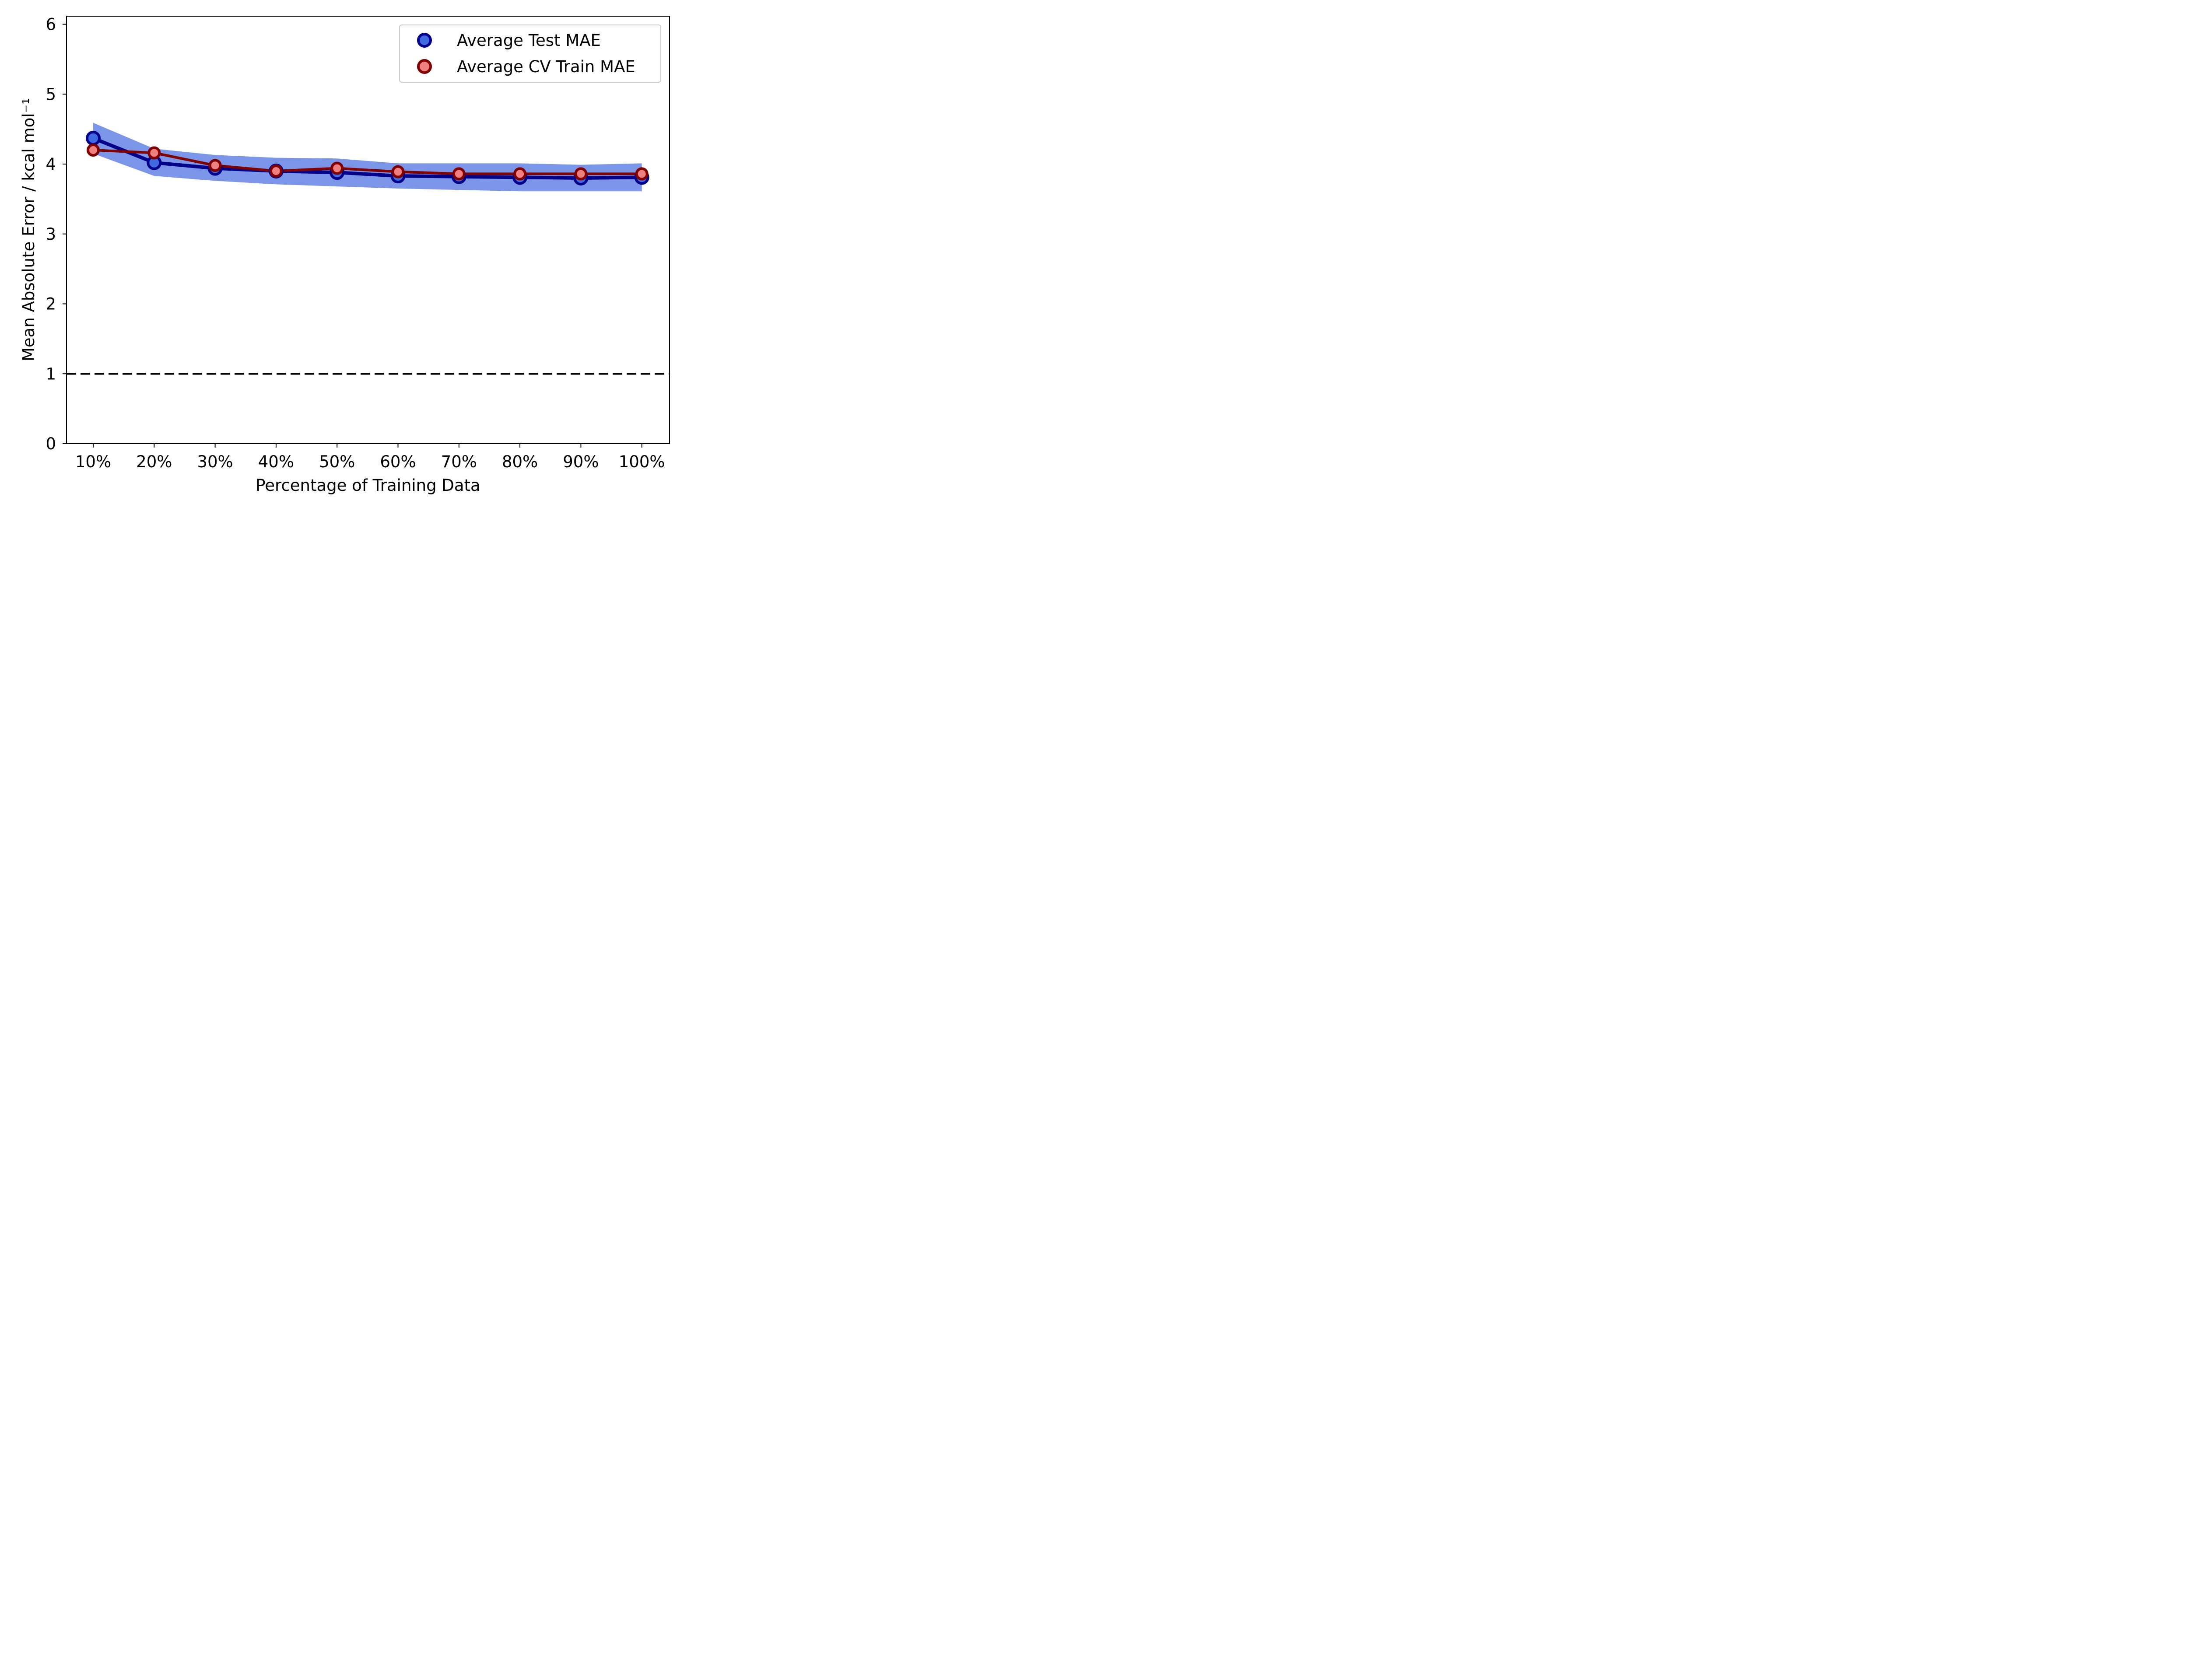 The image size is (2188, 1680). I want to click on x-tick-label: 70%, so click(459, 461).